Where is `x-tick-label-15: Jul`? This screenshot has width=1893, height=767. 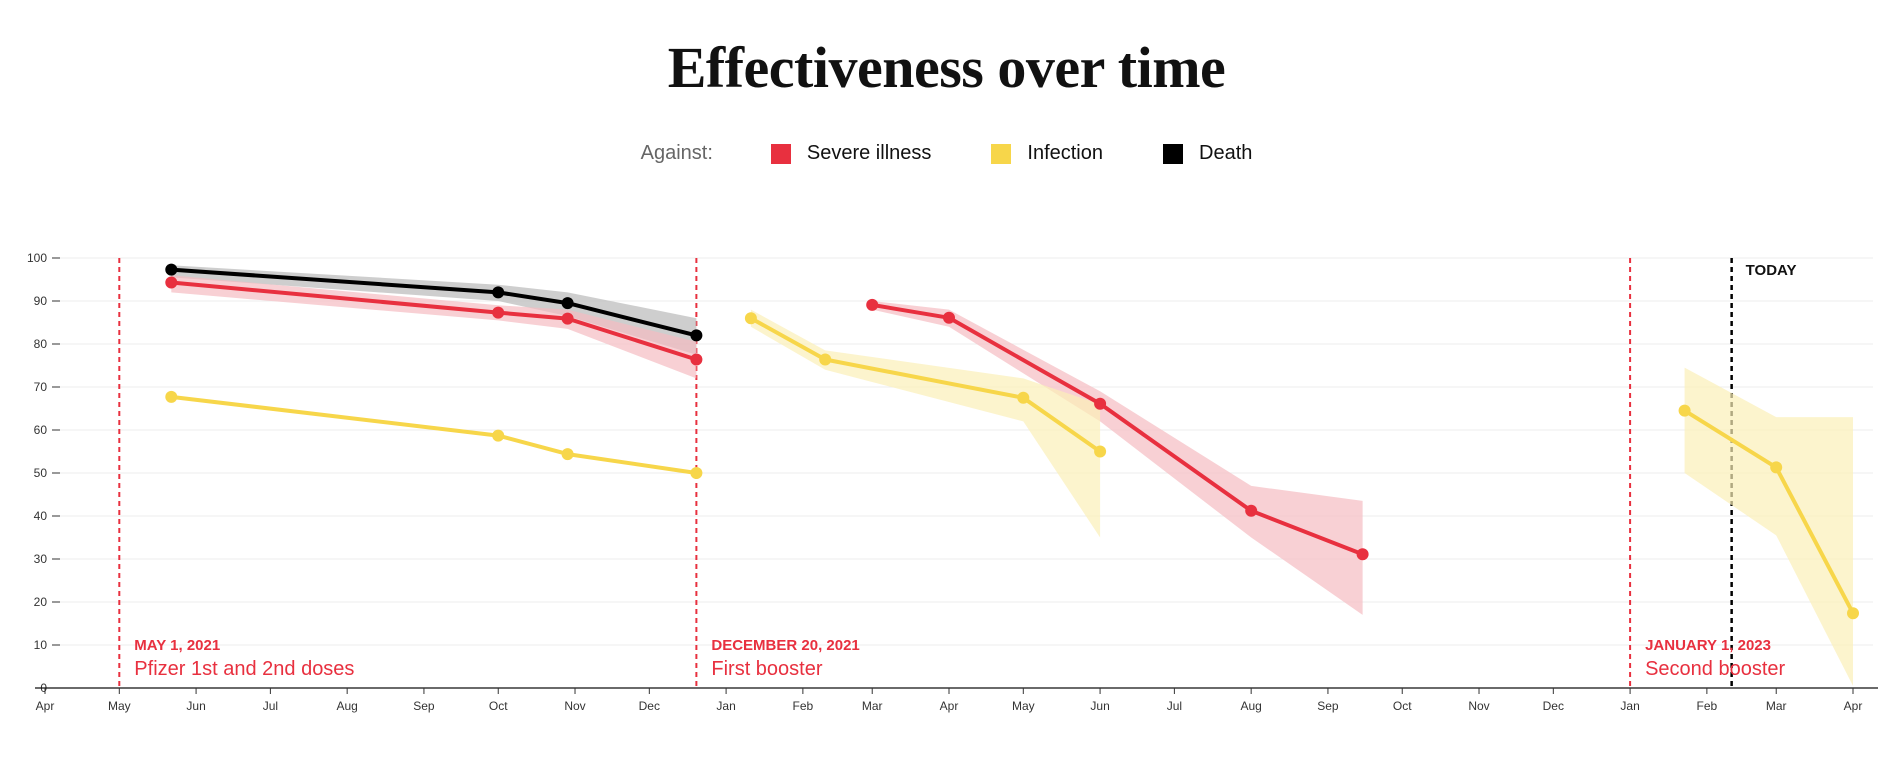
x-tick-label-15: Jul is located at coordinates (1174, 706).